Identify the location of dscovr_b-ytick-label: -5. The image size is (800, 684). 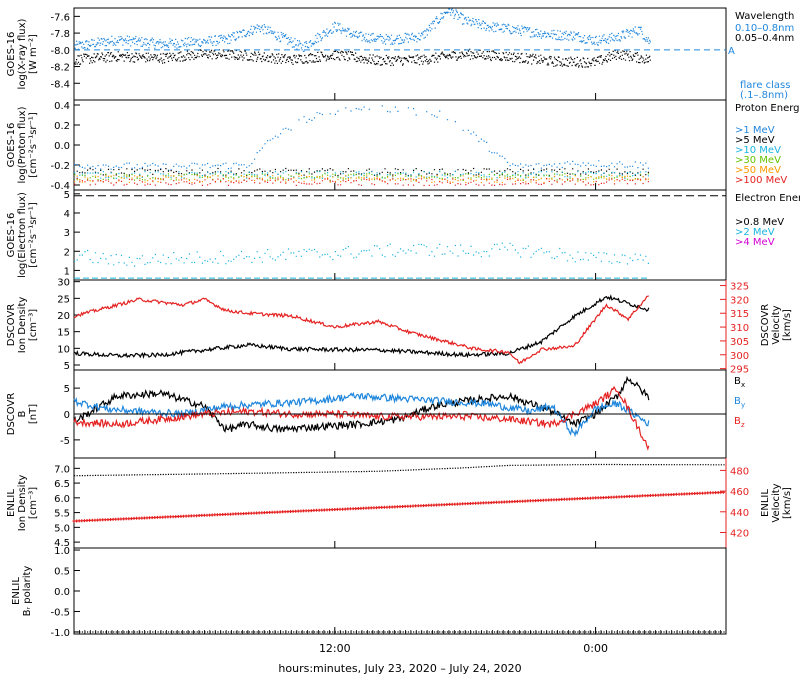
(65, 441).